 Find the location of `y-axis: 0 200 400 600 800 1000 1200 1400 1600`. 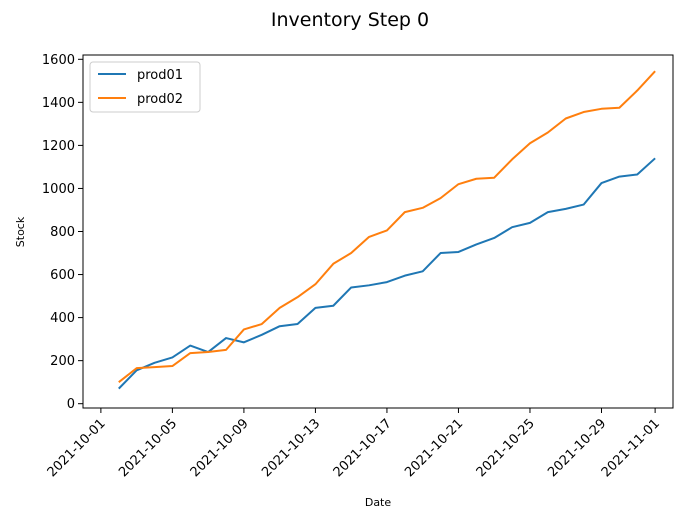

y-axis: 0 200 400 600 800 1000 1200 1400 1600 is located at coordinates (62, 232).